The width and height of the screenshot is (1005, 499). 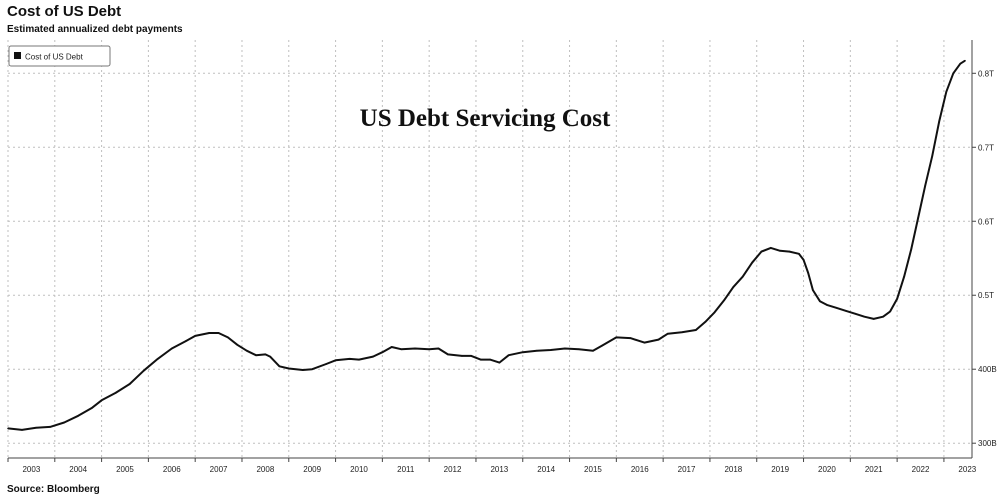 I want to click on x-tick-label: 2006, so click(x=172, y=469).